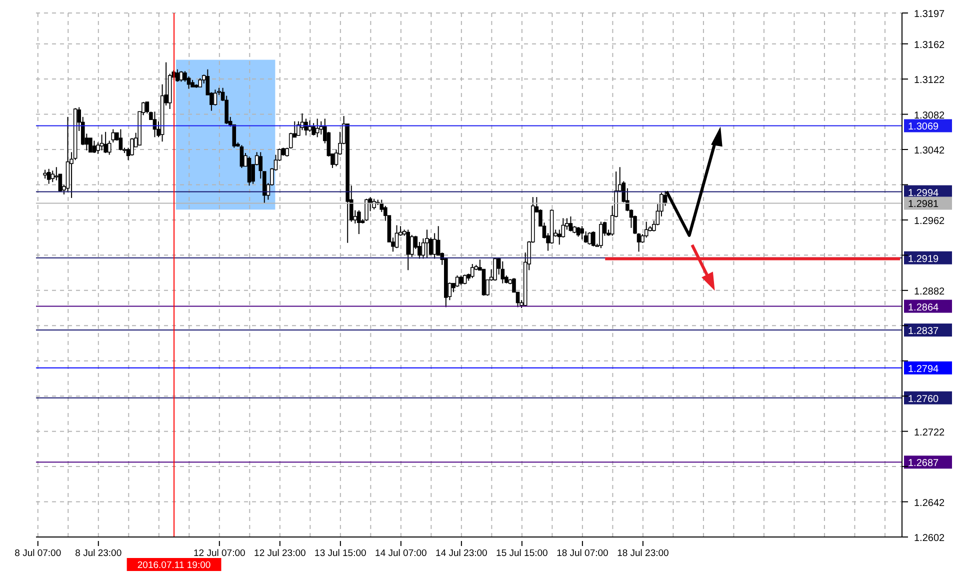 This screenshot has width=966, height=579. Describe the element at coordinates (522, 553) in the screenshot. I see `x-tick-label: 15 Jul 15:00` at that location.